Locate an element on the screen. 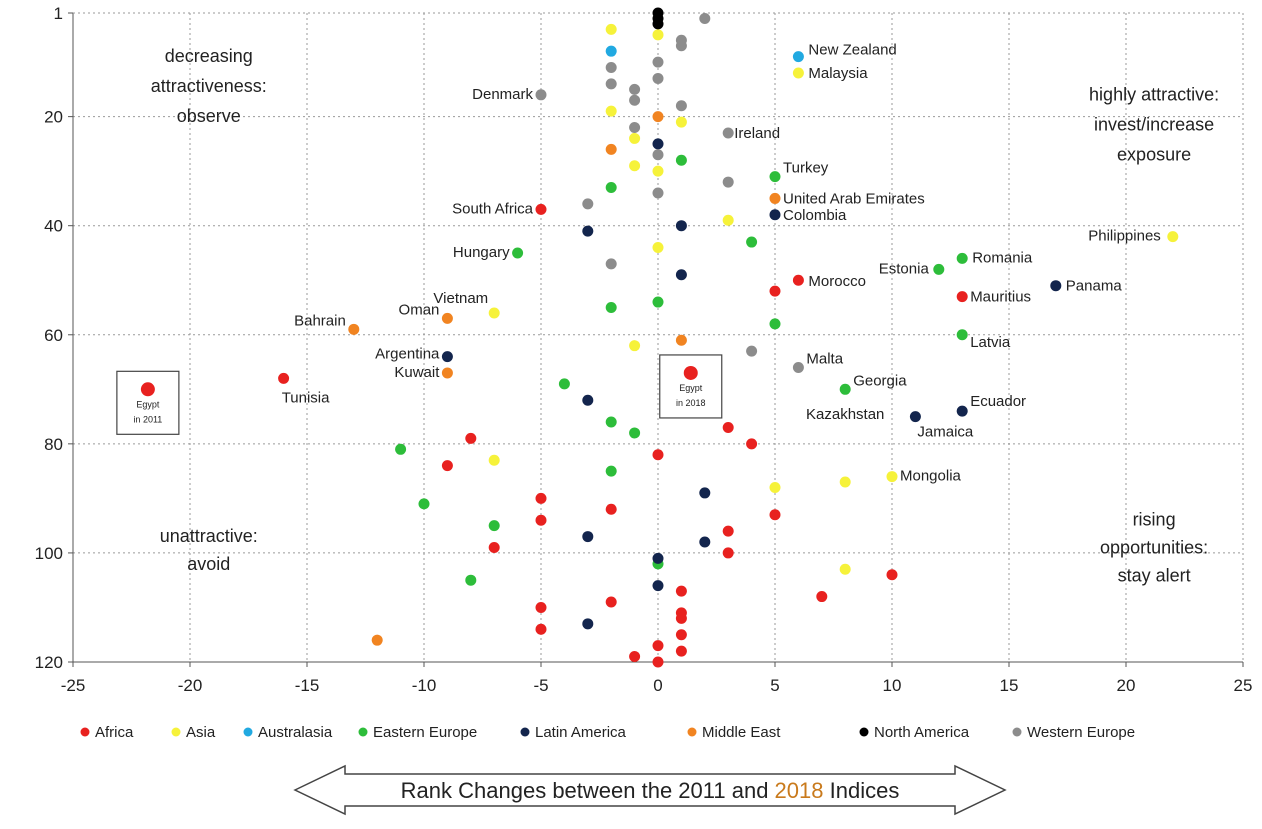  point-label-tunisia: Tunisia is located at coordinates (306, 397).